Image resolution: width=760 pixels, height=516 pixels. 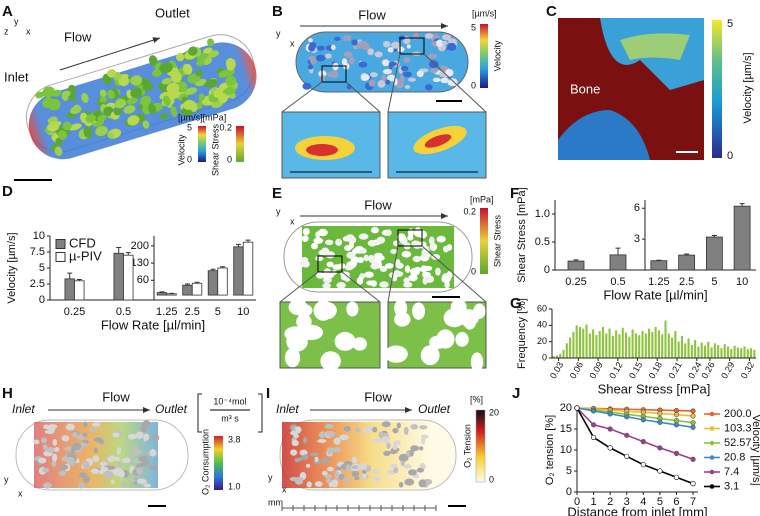 What do you see at coordinates (454, 274) in the screenshot?
I see `zoom-line` at bounding box center [454, 274].